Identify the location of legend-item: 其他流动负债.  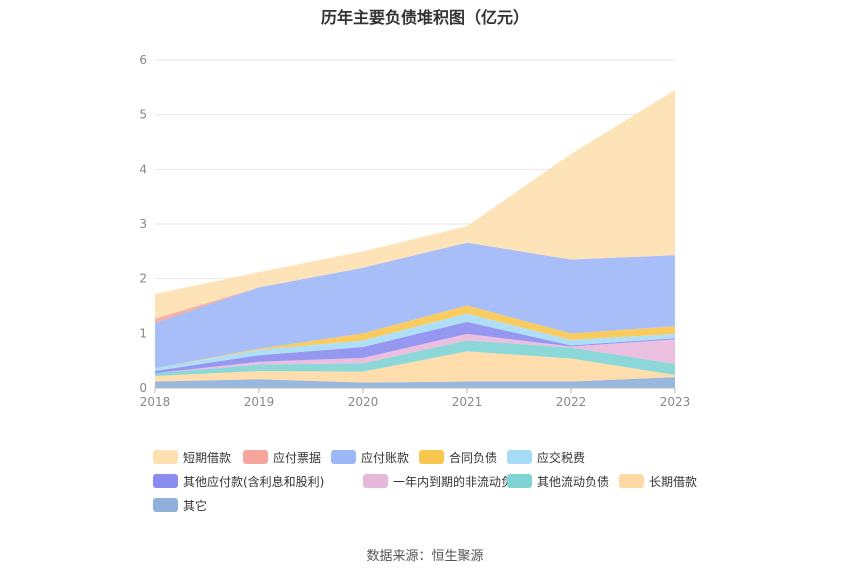
(558, 481).